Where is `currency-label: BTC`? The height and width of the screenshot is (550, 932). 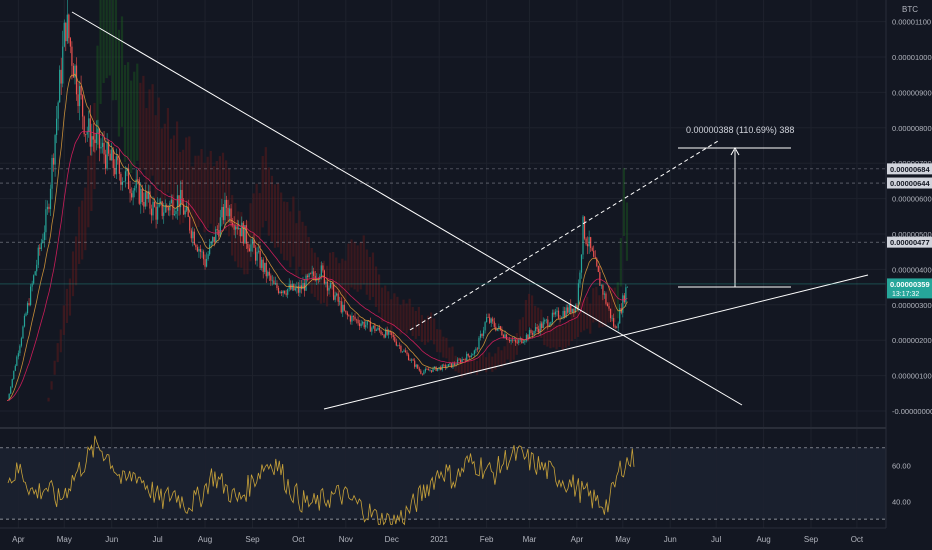 currency-label: BTC is located at coordinates (910, 9).